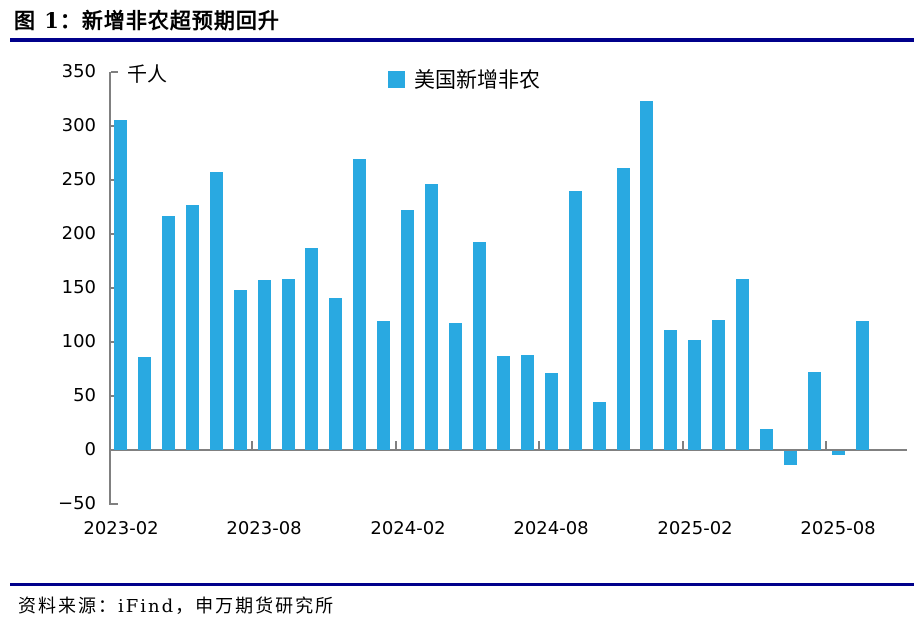 This screenshot has height=624, width=924. Describe the element at coordinates (147, 20) in the screenshot. I see `figure-title: 图 1：新增非农超预期回升` at that location.